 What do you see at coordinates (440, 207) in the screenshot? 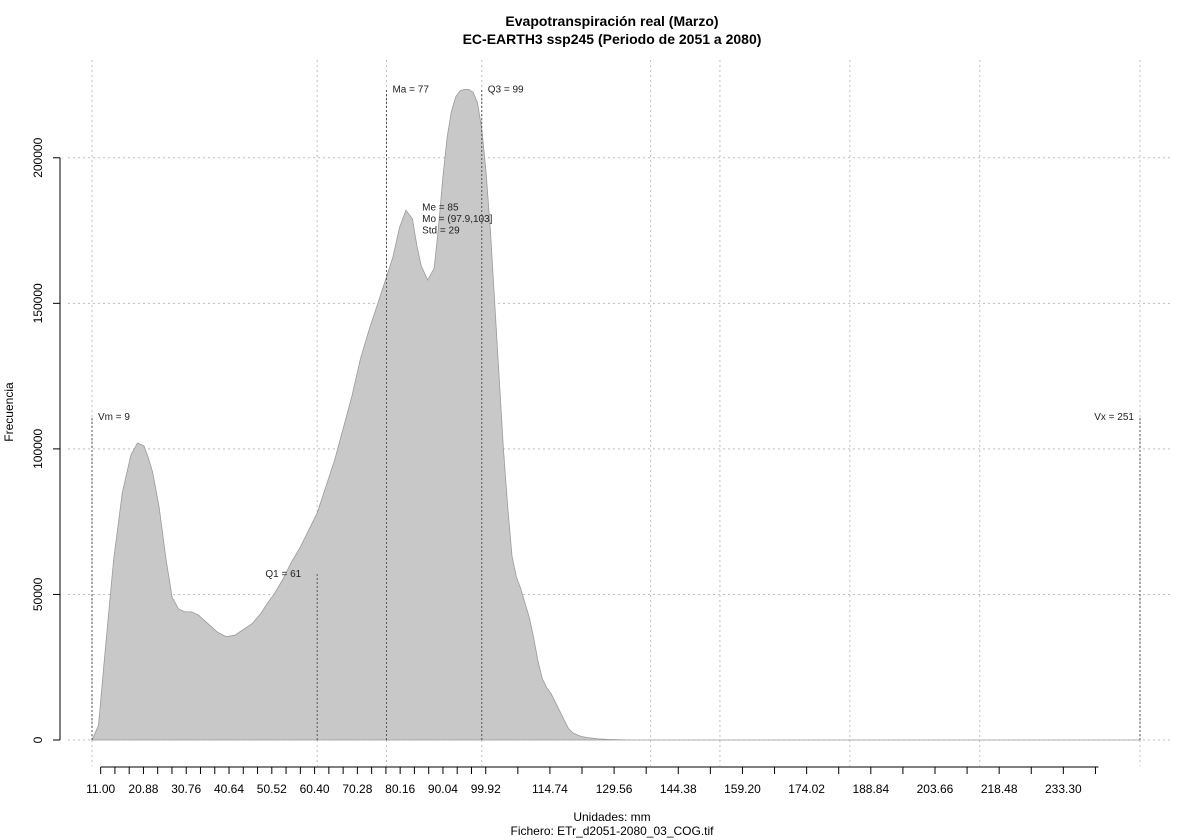
I see `stats-line: Me = 85` at bounding box center [440, 207].